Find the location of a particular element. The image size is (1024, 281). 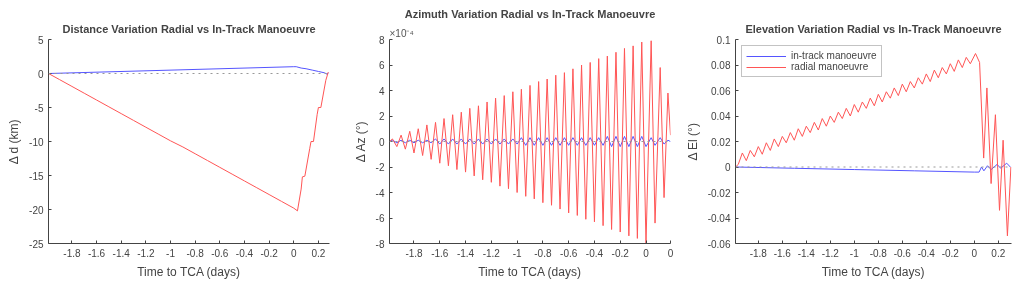

y-tick-label: -6 is located at coordinates (380, 218).